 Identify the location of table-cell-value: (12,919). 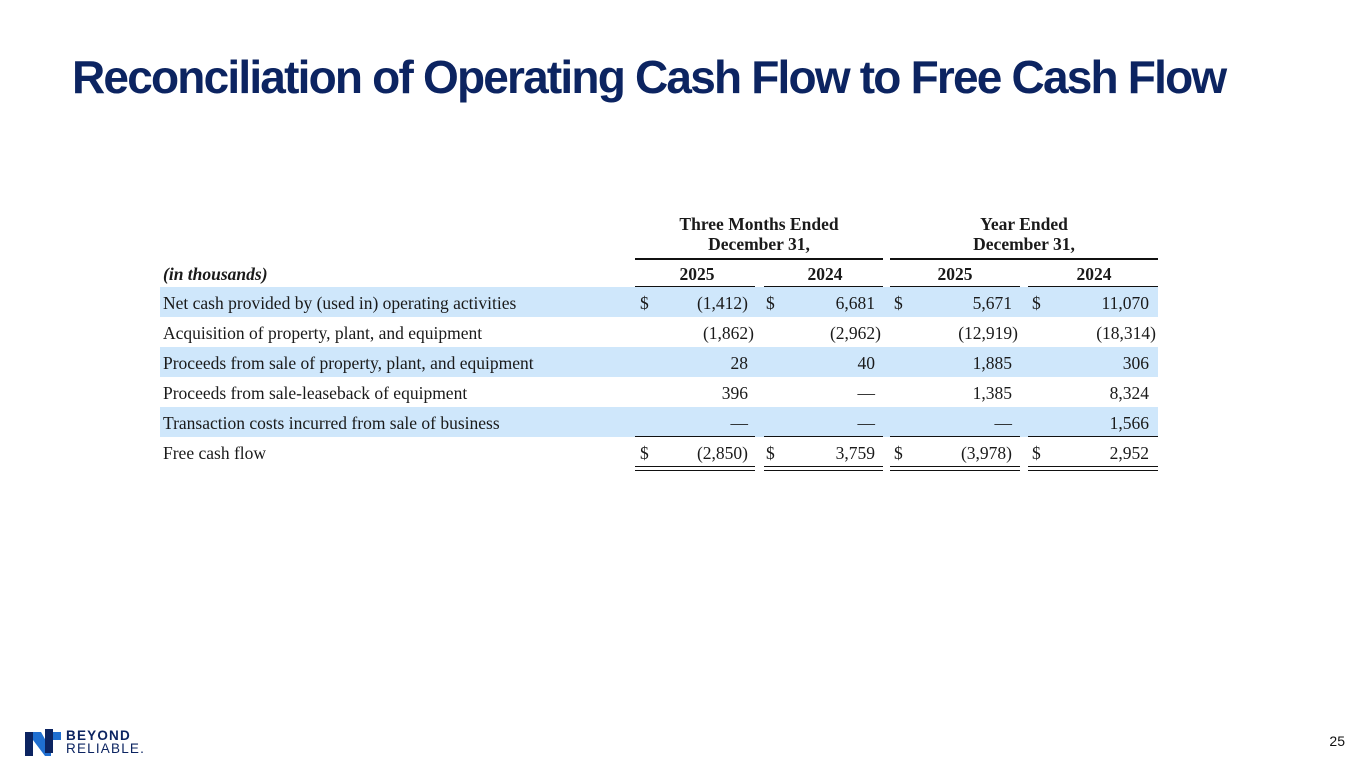
(988, 333).